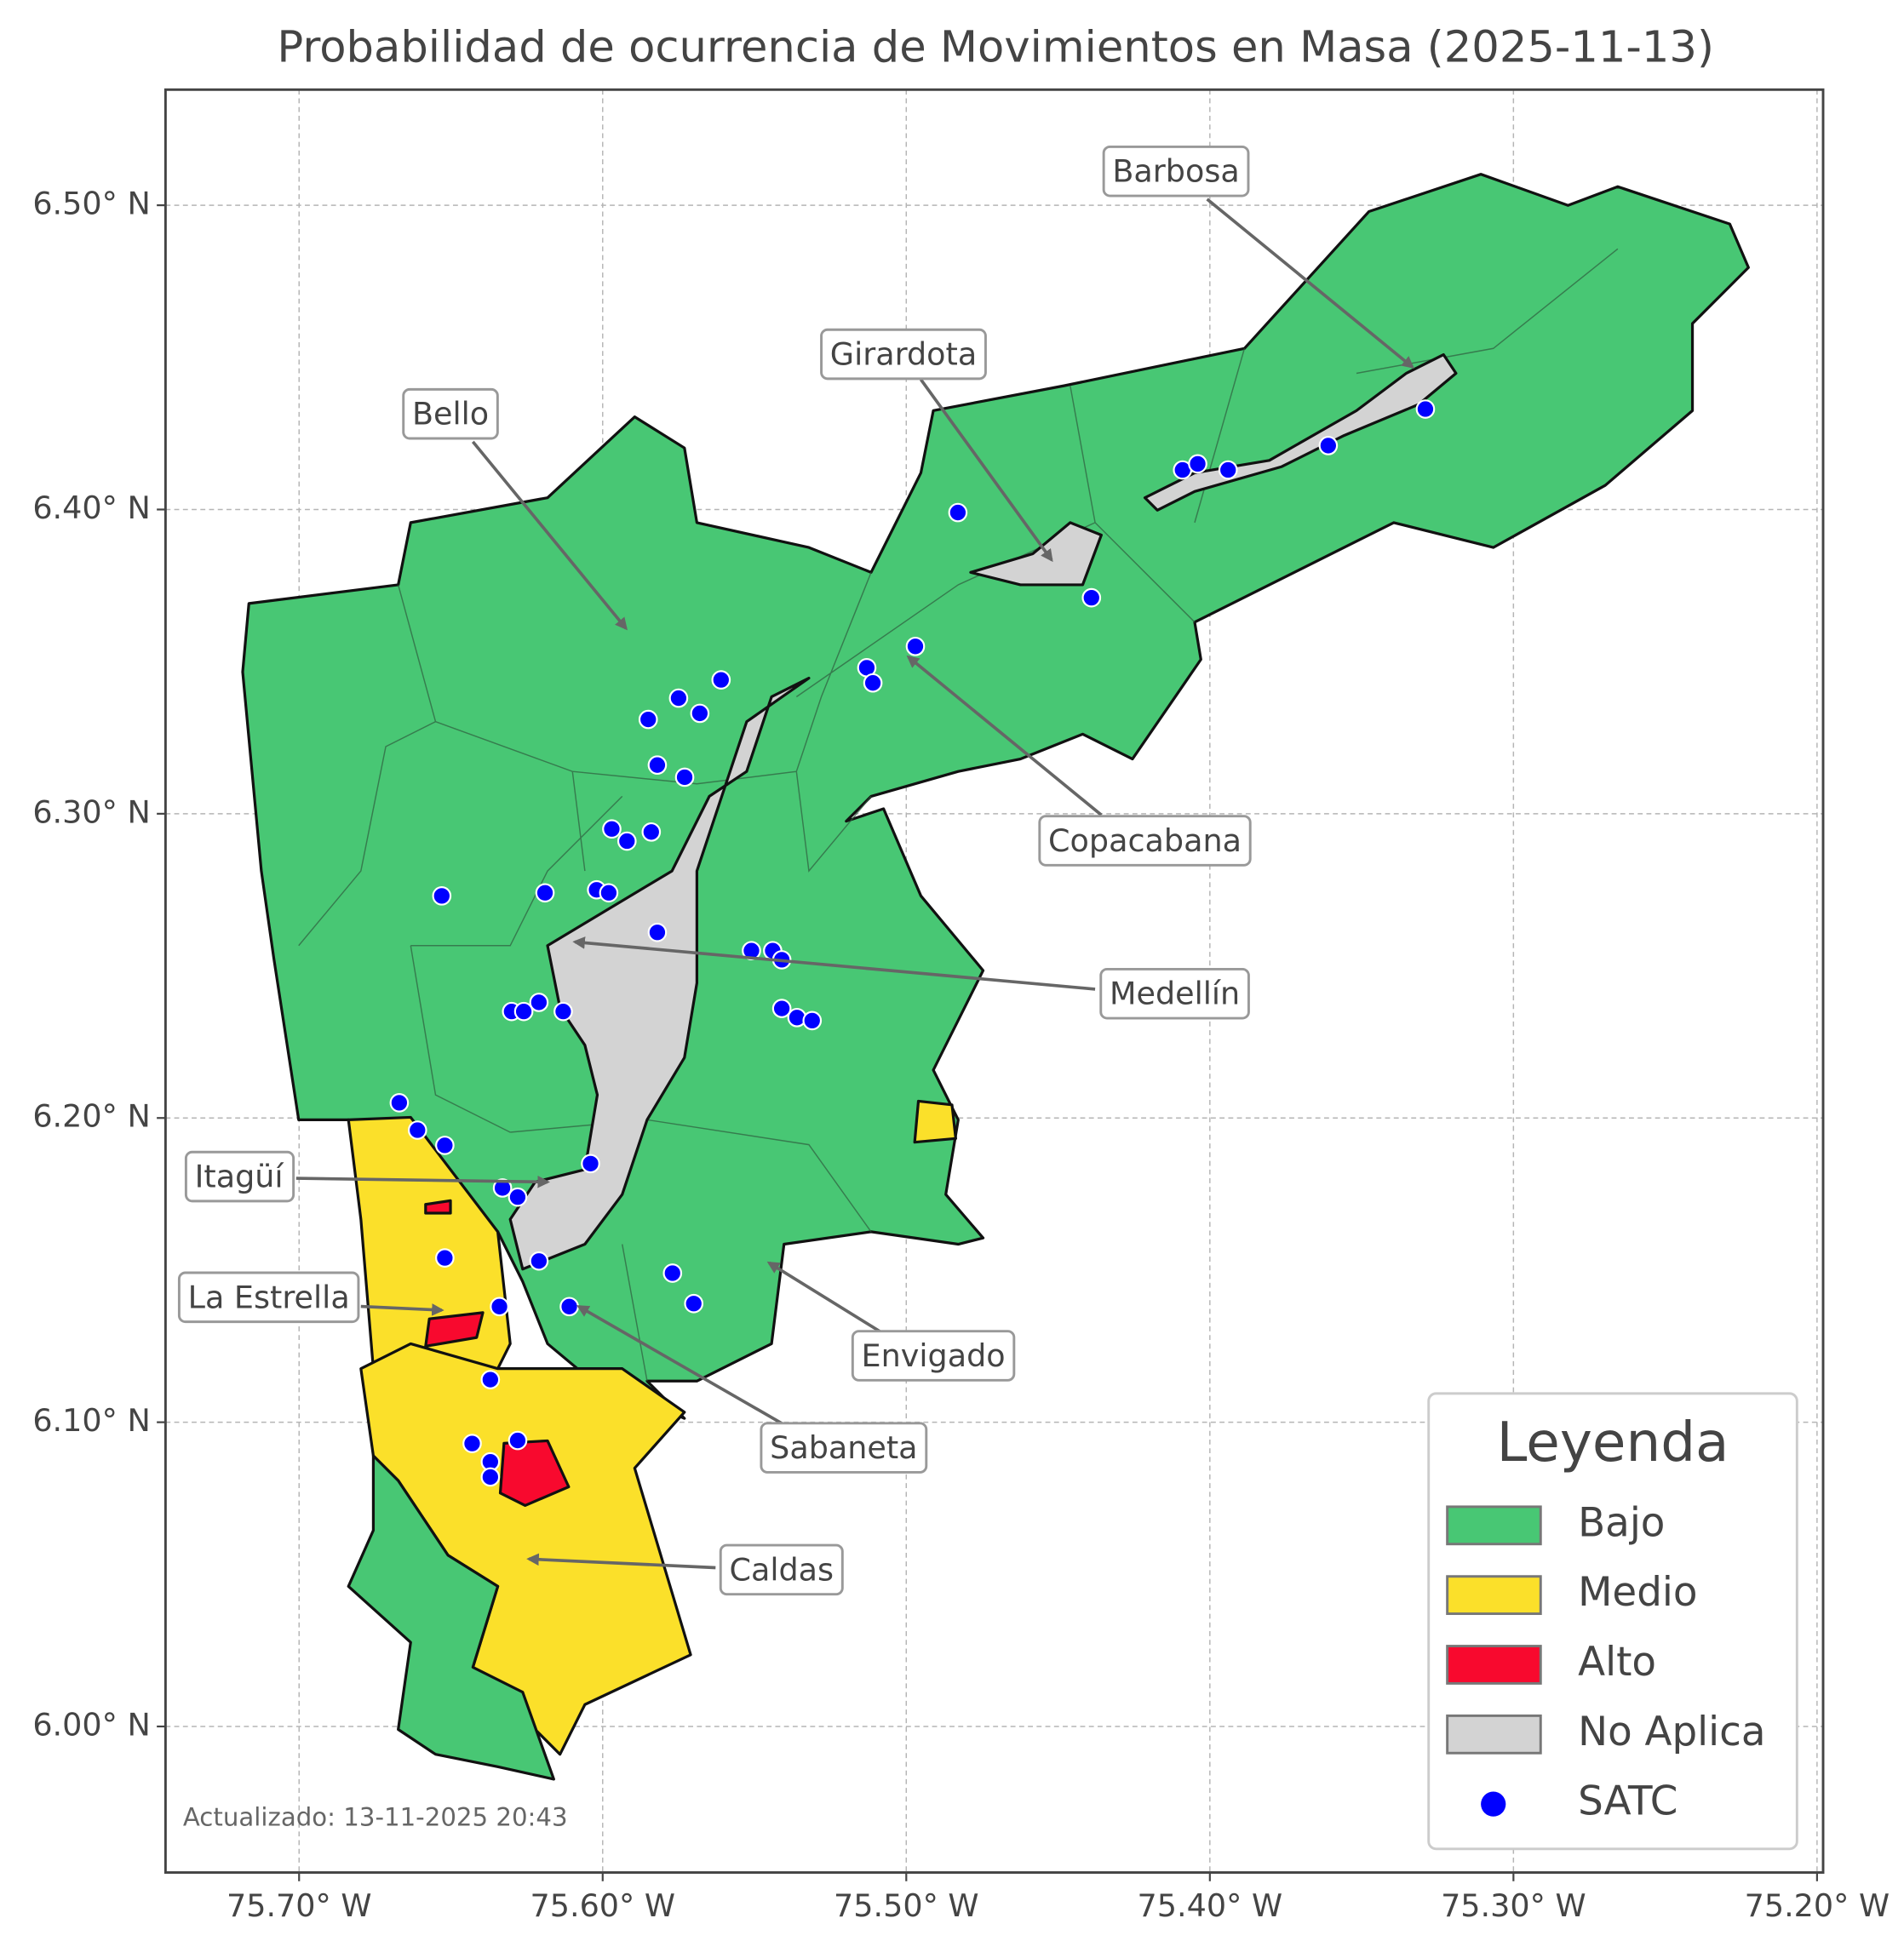 The image size is (1904, 1941). Describe the element at coordinates (91, 204) in the screenshot. I see `y-tick-label: 6.50° N` at that location.